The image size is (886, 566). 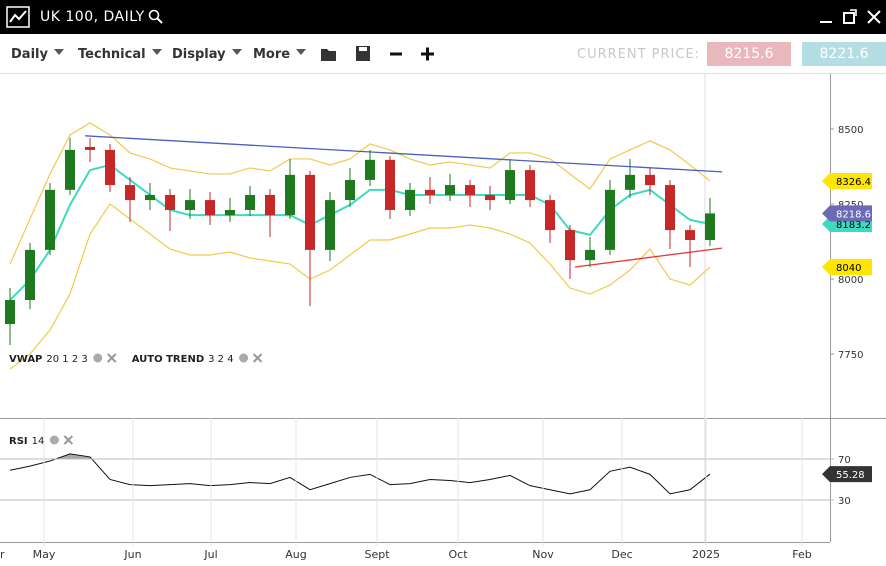 What do you see at coordinates (18, 17) in the screenshot?
I see `logo` at bounding box center [18, 17].